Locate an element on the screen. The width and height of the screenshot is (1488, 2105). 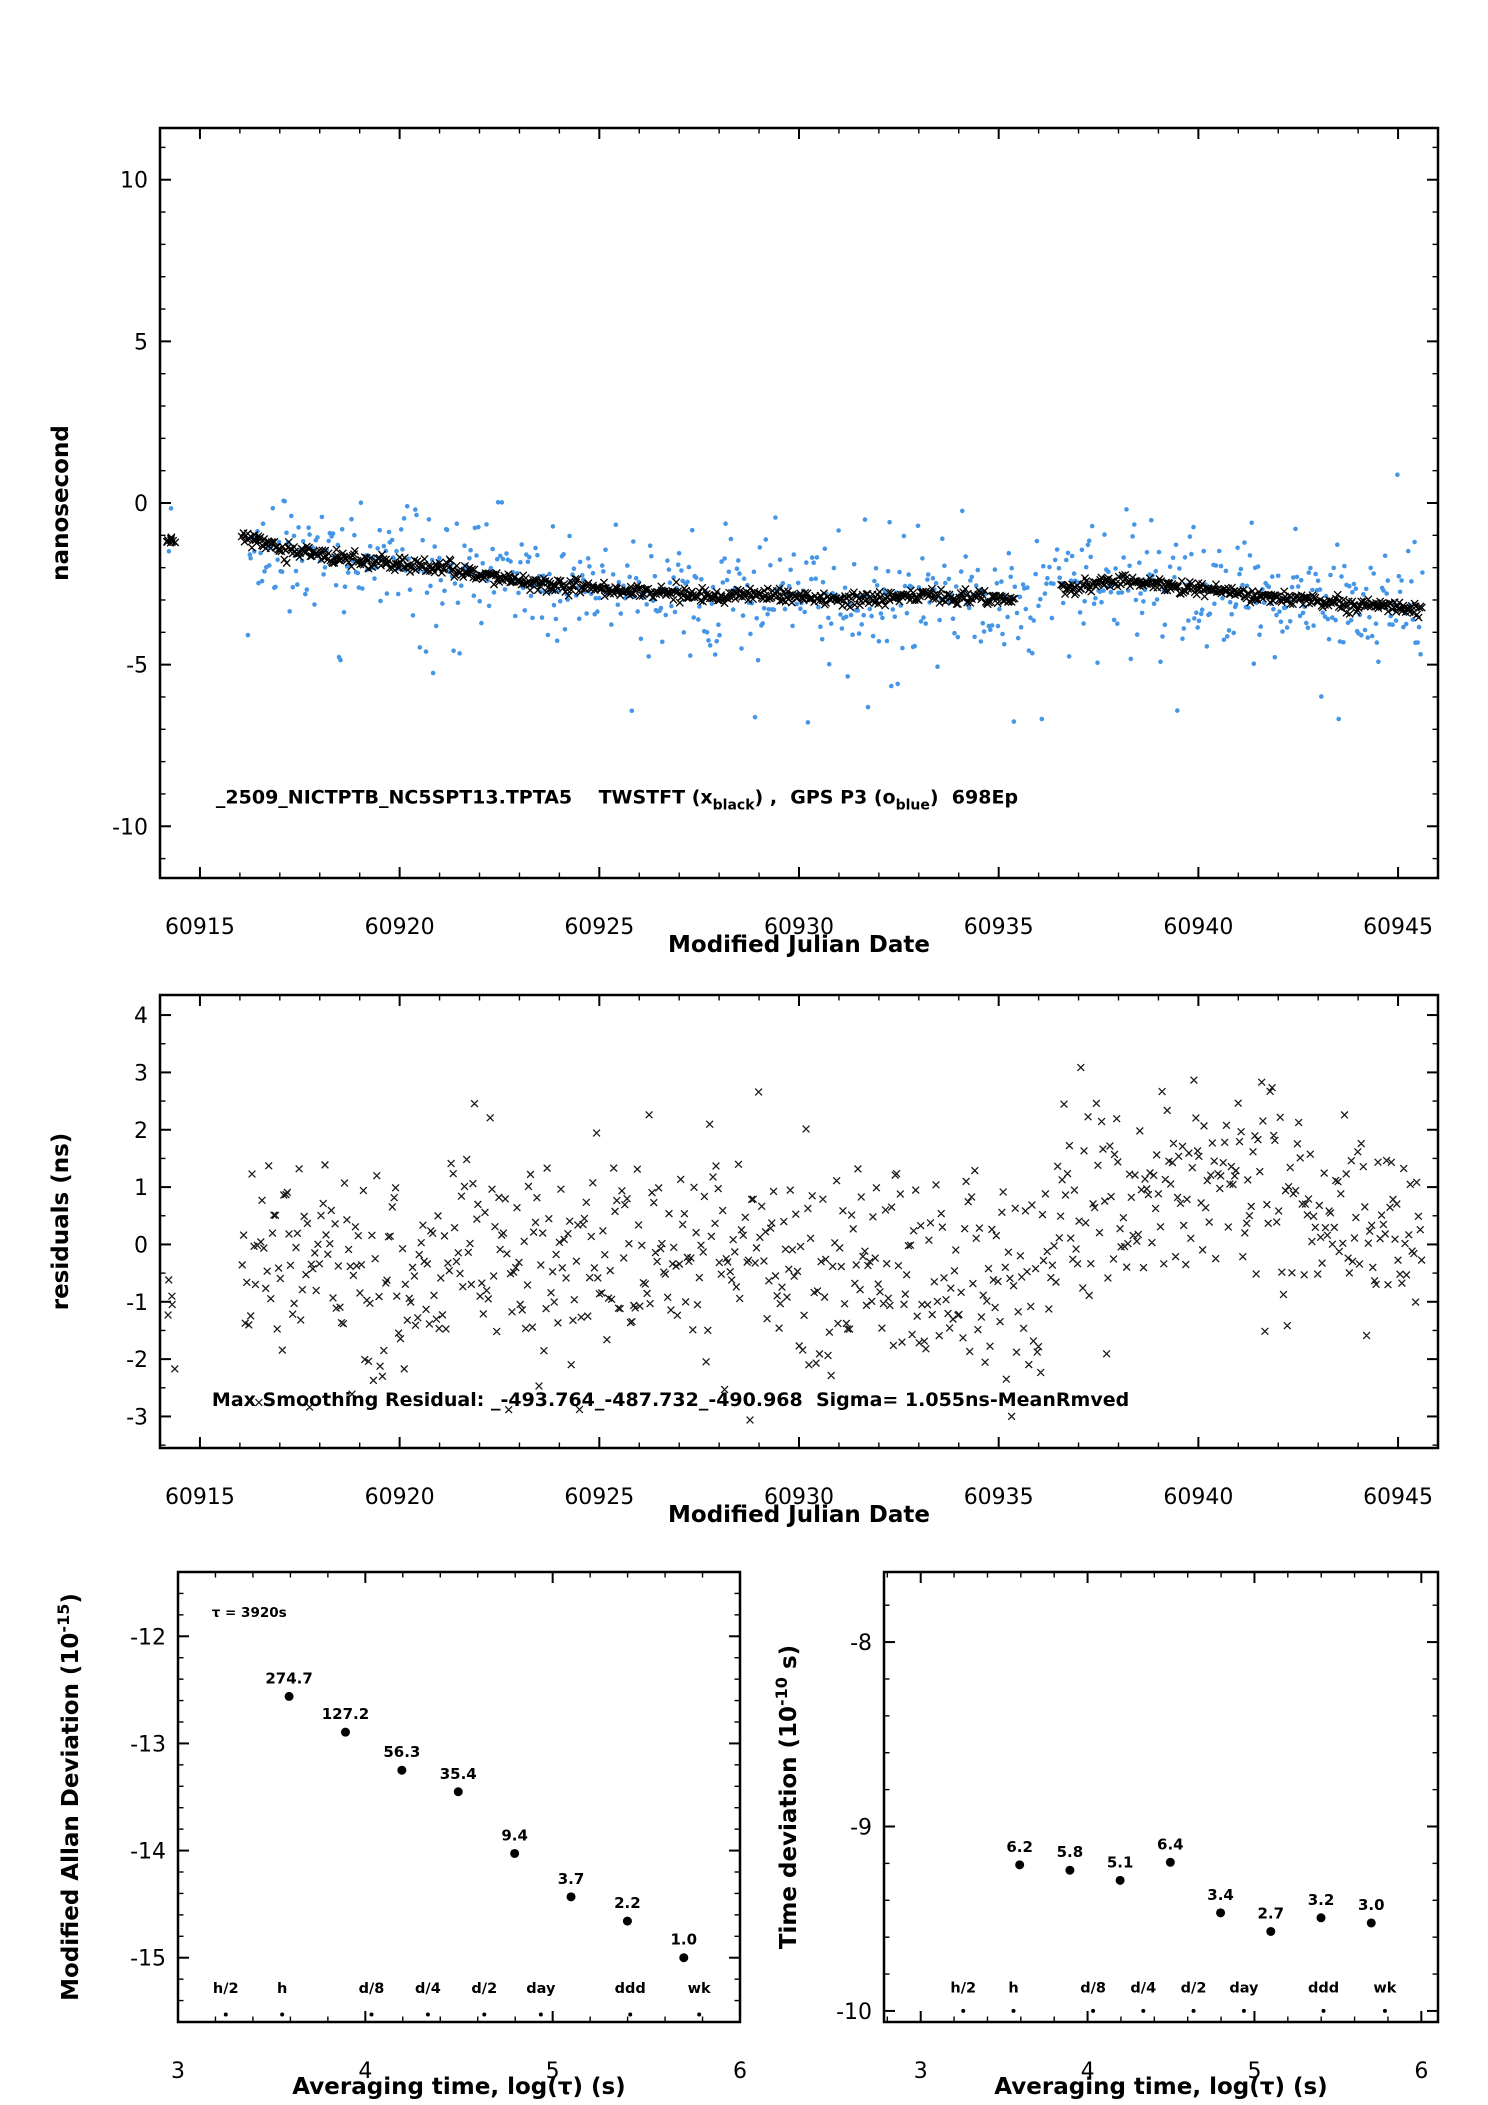
tdev-value-label: 5.1 is located at coordinates (1120, 1862).